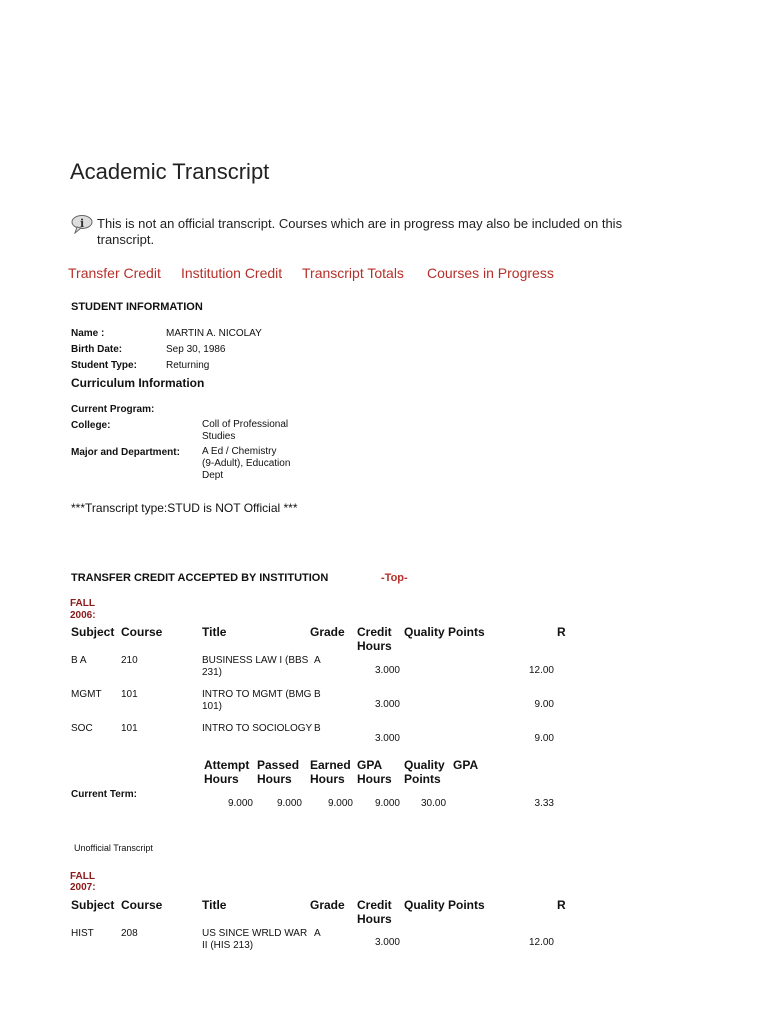  Describe the element at coordinates (82, 933) in the screenshot. I see `cell-subject: HIST` at that location.